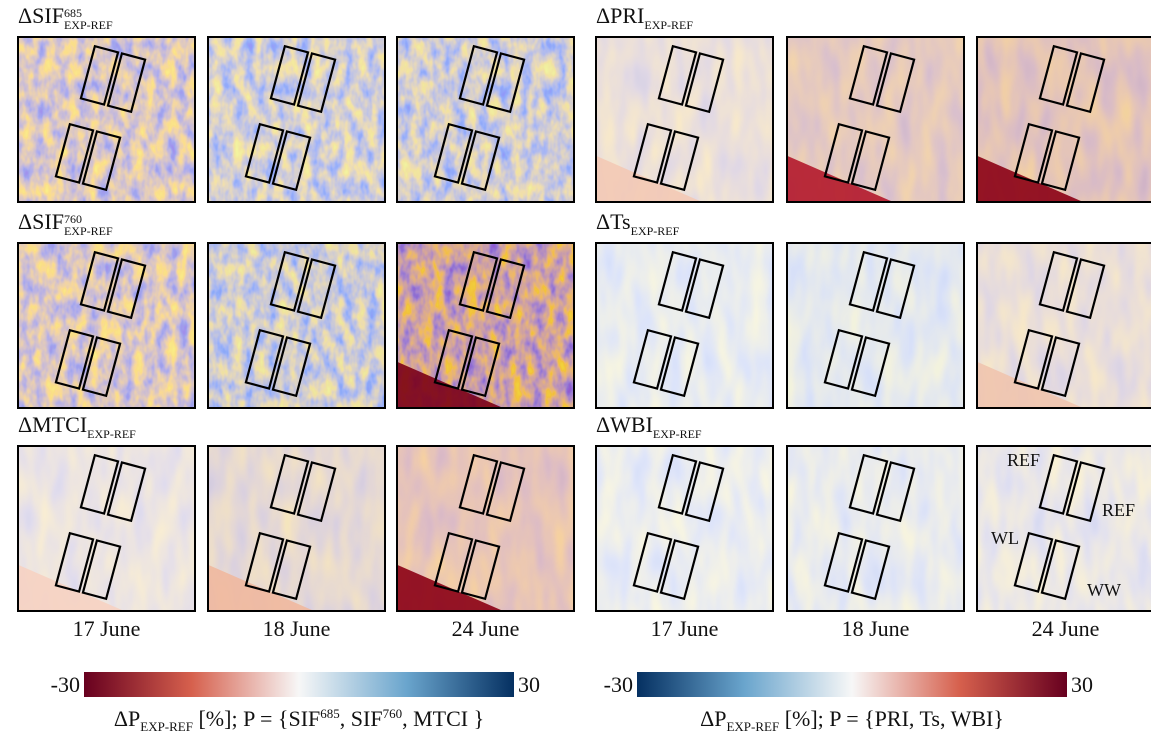  I want to click on colorbar-max: 30, so click(1082, 684).